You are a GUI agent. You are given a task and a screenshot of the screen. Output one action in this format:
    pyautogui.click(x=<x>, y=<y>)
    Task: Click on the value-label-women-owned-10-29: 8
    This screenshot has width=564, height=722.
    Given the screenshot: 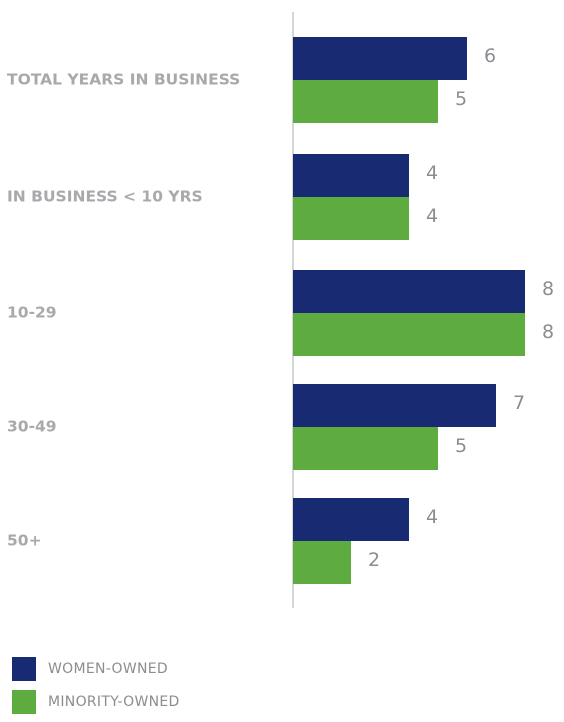 What is the action you would take?
    pyautogui.click(x=548, y=289)
    